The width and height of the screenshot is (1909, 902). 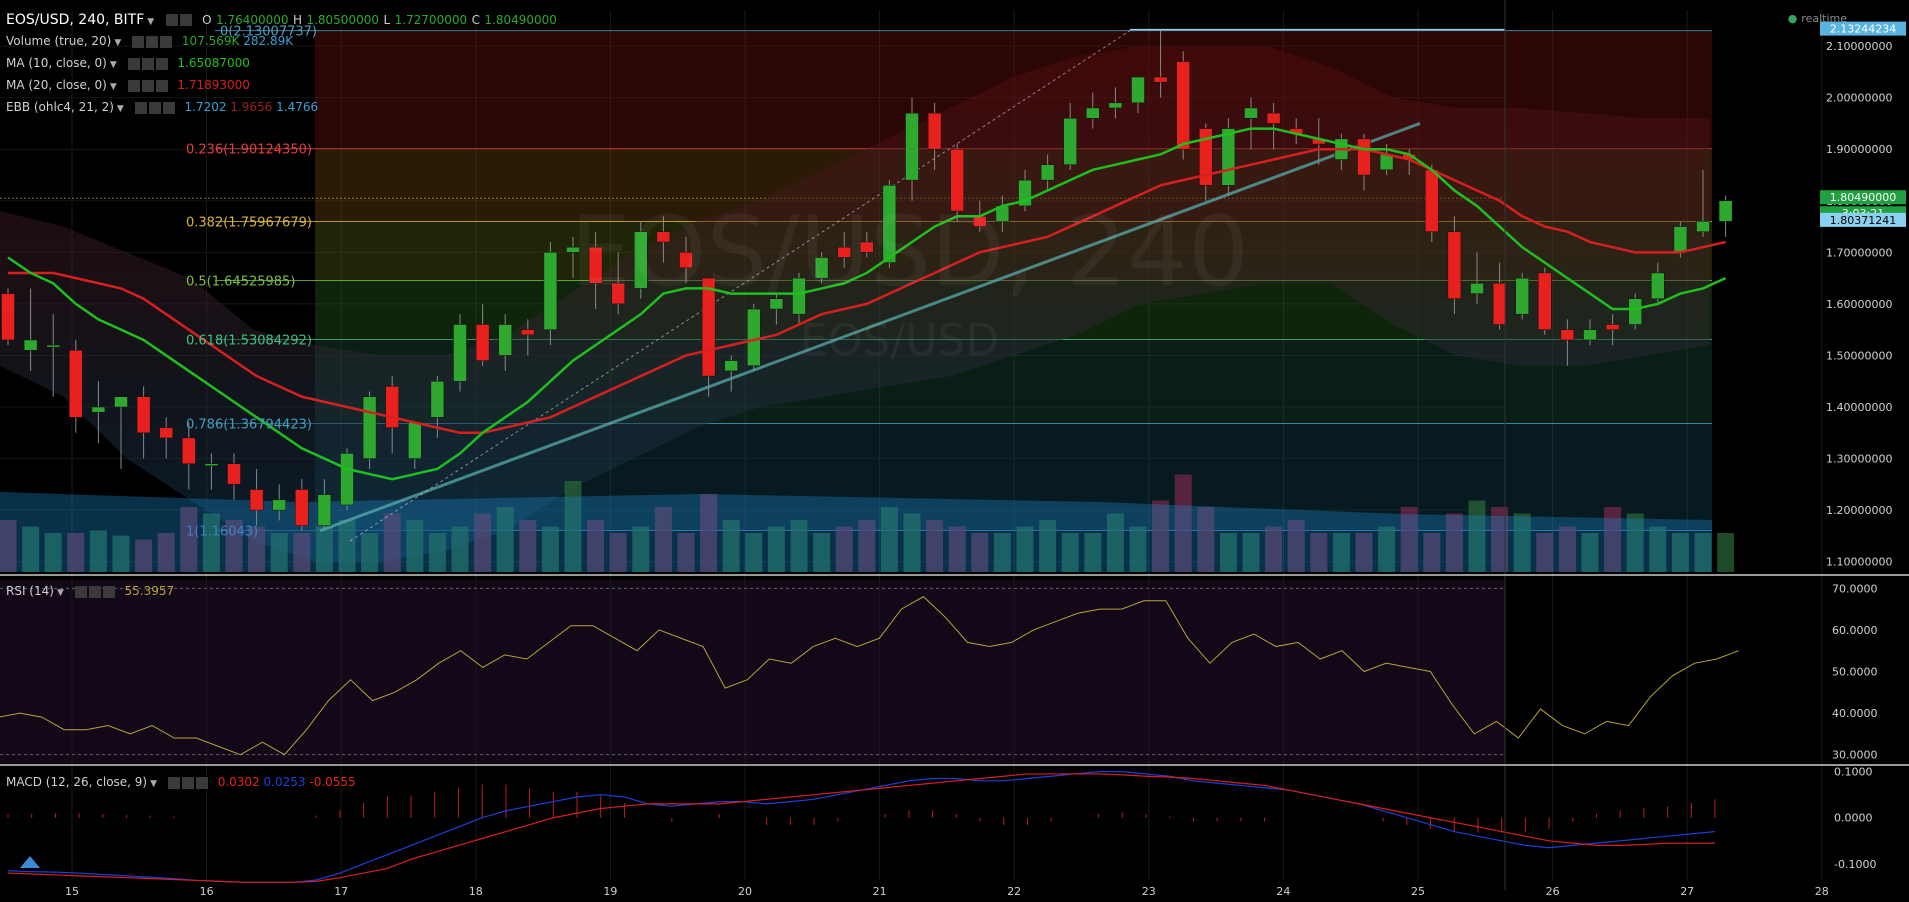 I want to click on ma20-legend-label: MA (20, close, 0), so click(x=56, y=85).